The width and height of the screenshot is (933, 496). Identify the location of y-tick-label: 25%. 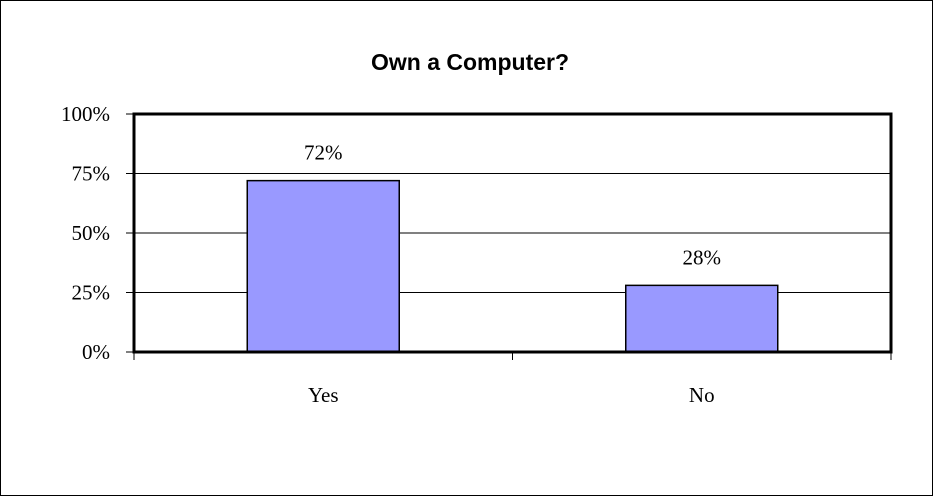
(91, 293).